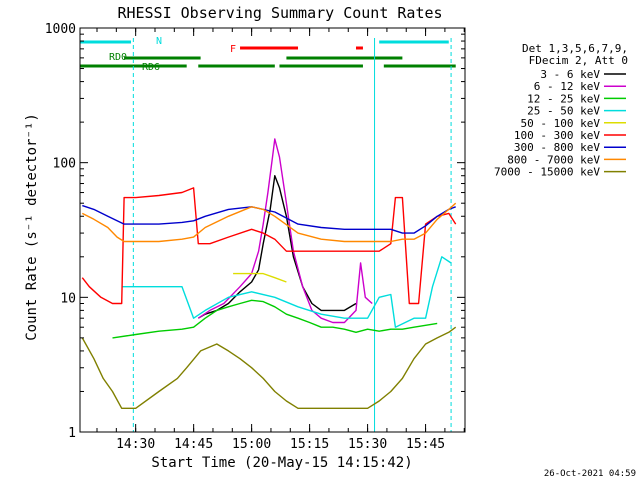  I want to click on y-tick-label: 1000, so click(60, 29).